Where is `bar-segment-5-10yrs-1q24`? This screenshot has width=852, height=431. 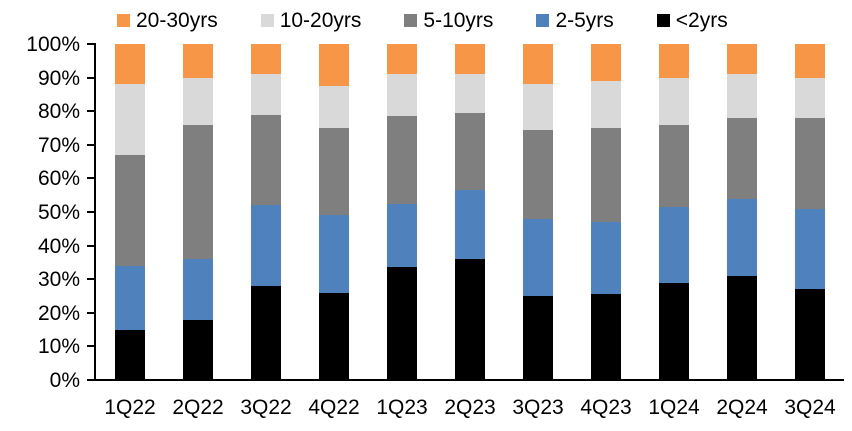 bar-segment-5-10yrs-1q24 is located at coordinates (674, 166).